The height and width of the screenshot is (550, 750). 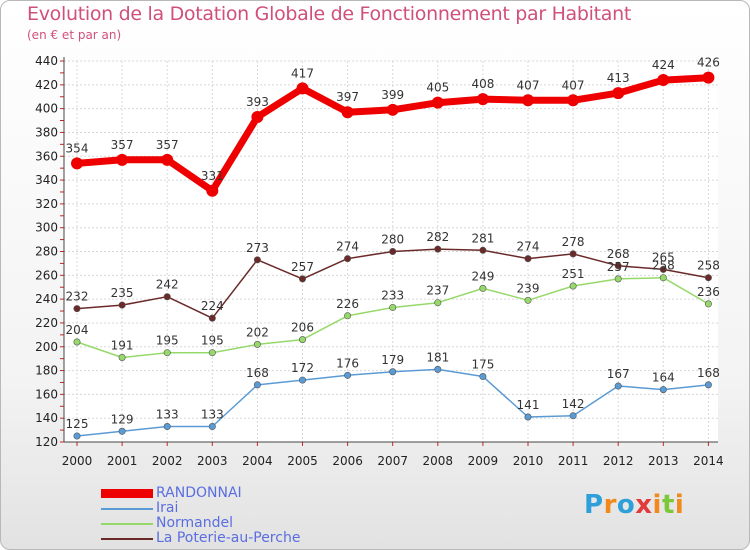 What do you see at coordinates (573, 242) in the screenshot?
I see `data-label: 278` at bounding box center [573, 242].